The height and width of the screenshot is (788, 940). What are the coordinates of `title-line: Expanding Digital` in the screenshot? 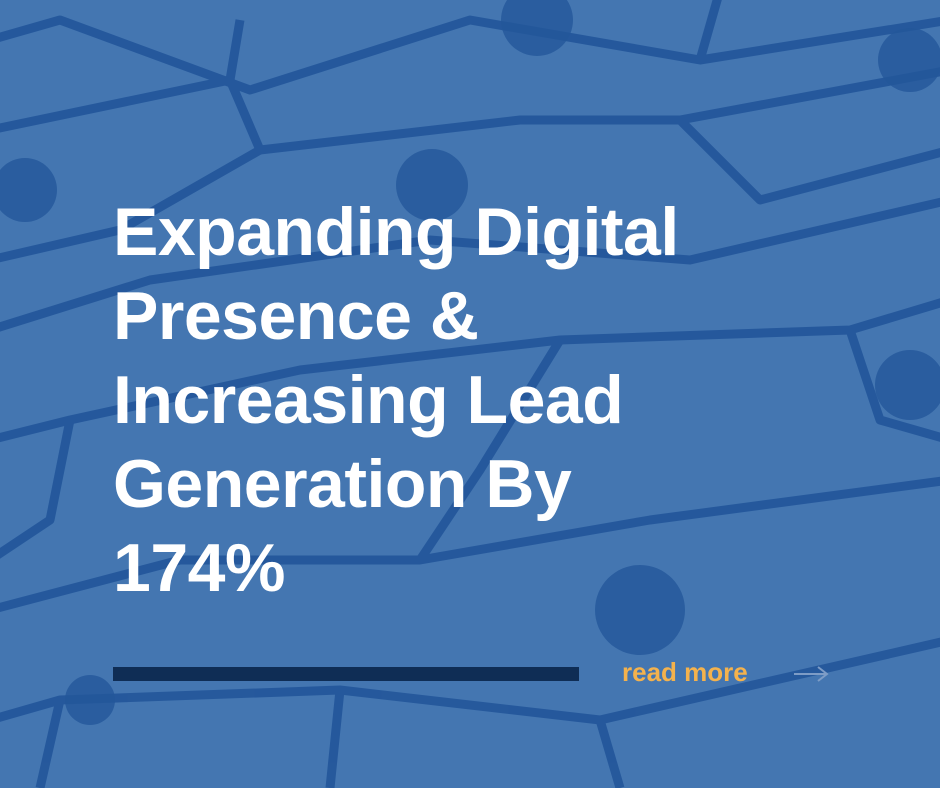 It's located at (396, 232).